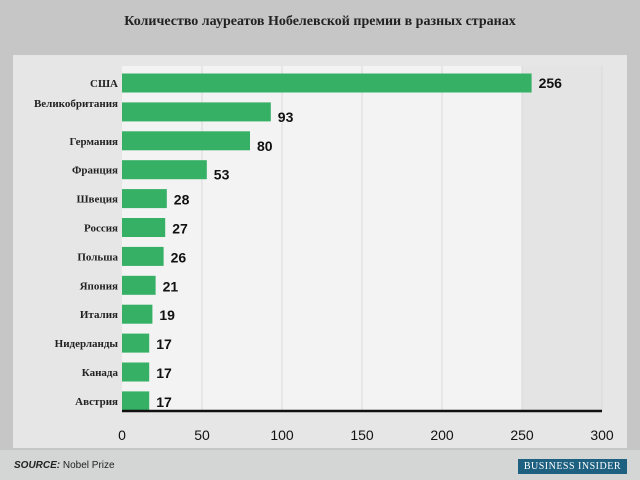  I want to click on source-note: SOURCE: Nobel Prize, so click(64, 465).